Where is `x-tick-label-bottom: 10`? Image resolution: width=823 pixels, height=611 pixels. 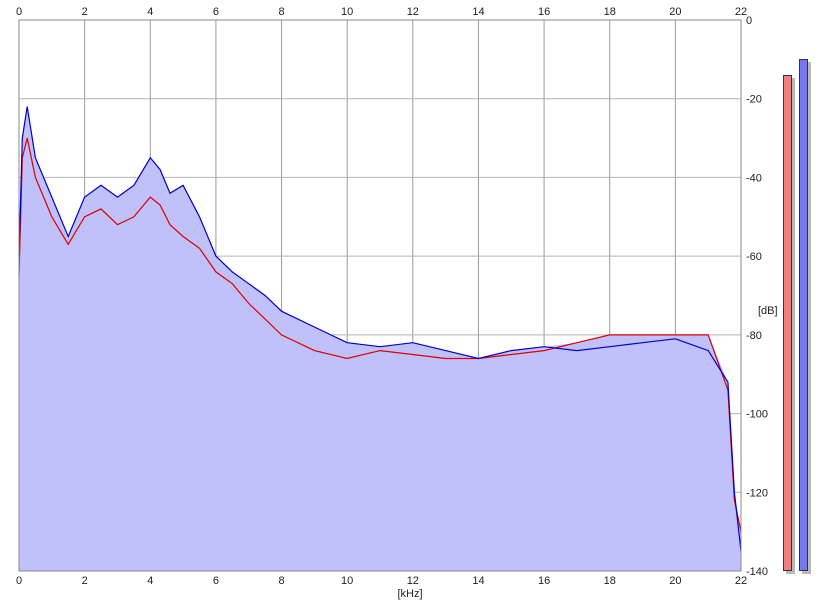
x-tick-label-bottom: 10 is located at coordinates (347, 581).